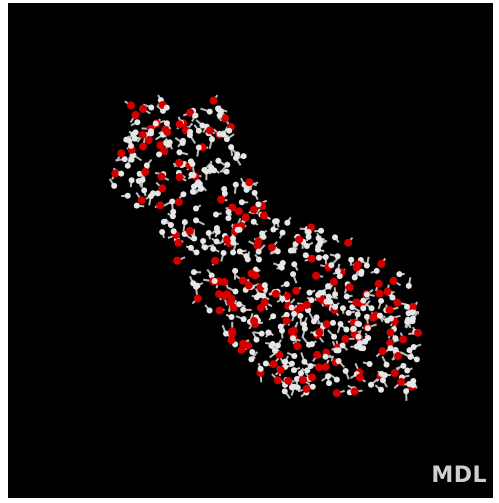 This screenshot has height=503, width=499. I want to click on logo: MDL, so click(459, 475).